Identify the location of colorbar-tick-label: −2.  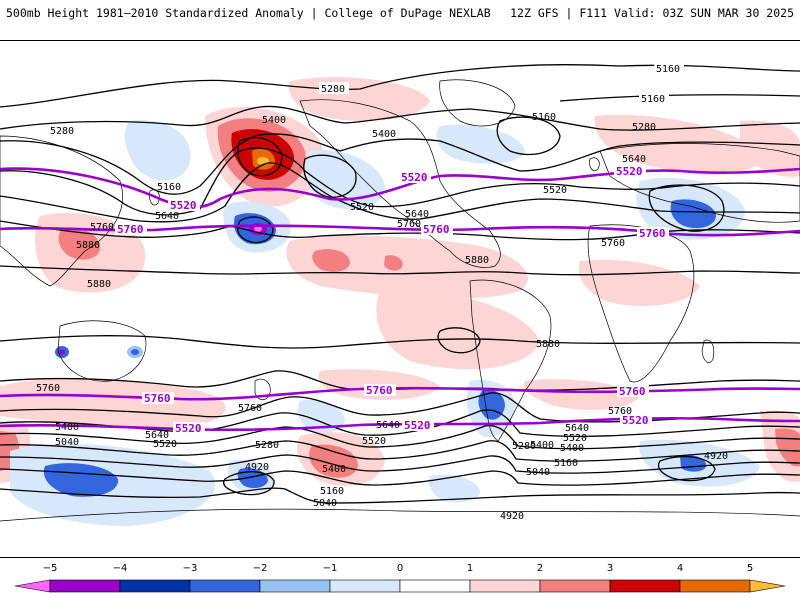
(260, 568).